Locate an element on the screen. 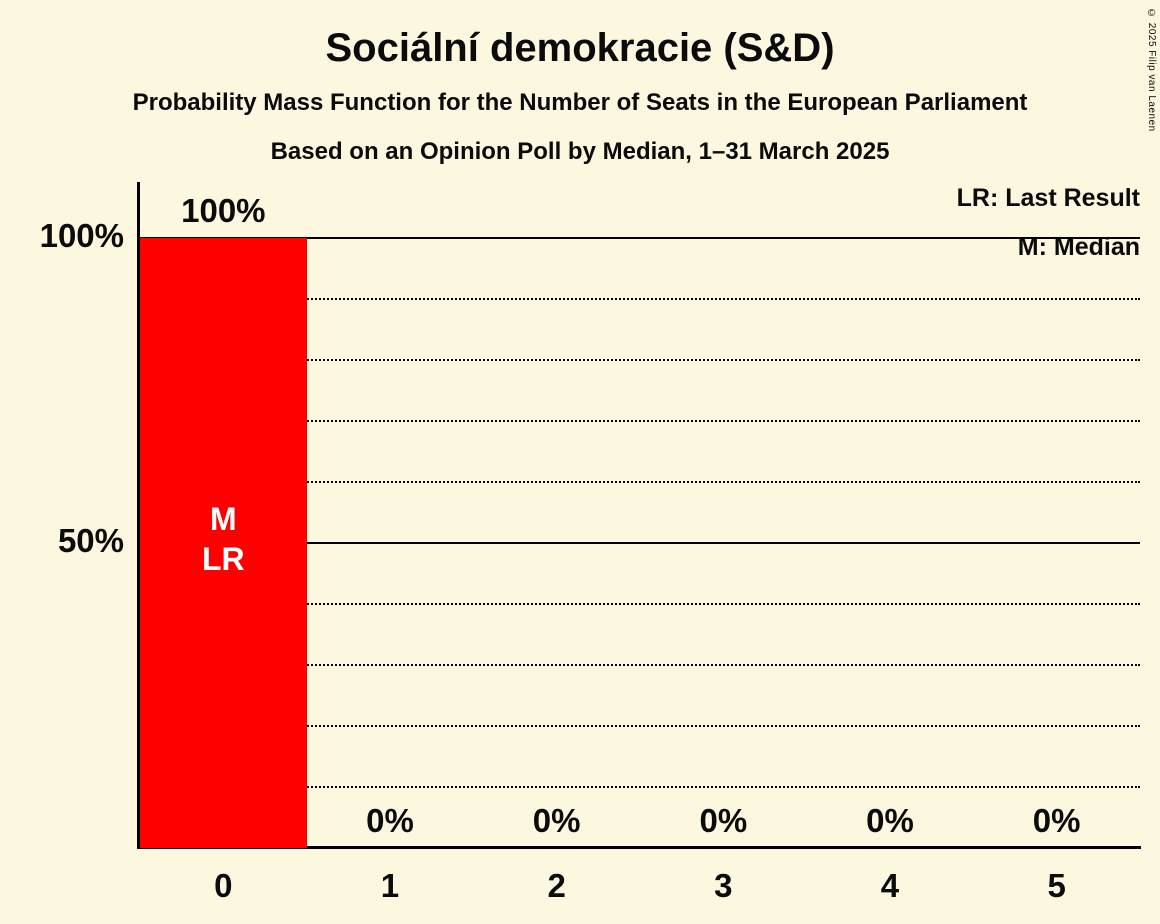  value-label-seats-2: 0% is located at coordinates (556, 820).